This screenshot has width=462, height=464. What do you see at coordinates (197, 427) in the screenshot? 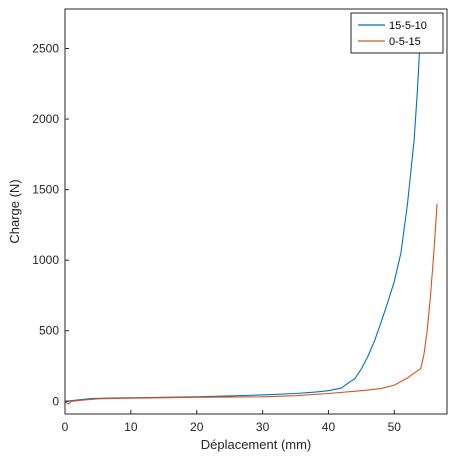
I see `x-tick-label: 20` at bounding box center [197, 427].